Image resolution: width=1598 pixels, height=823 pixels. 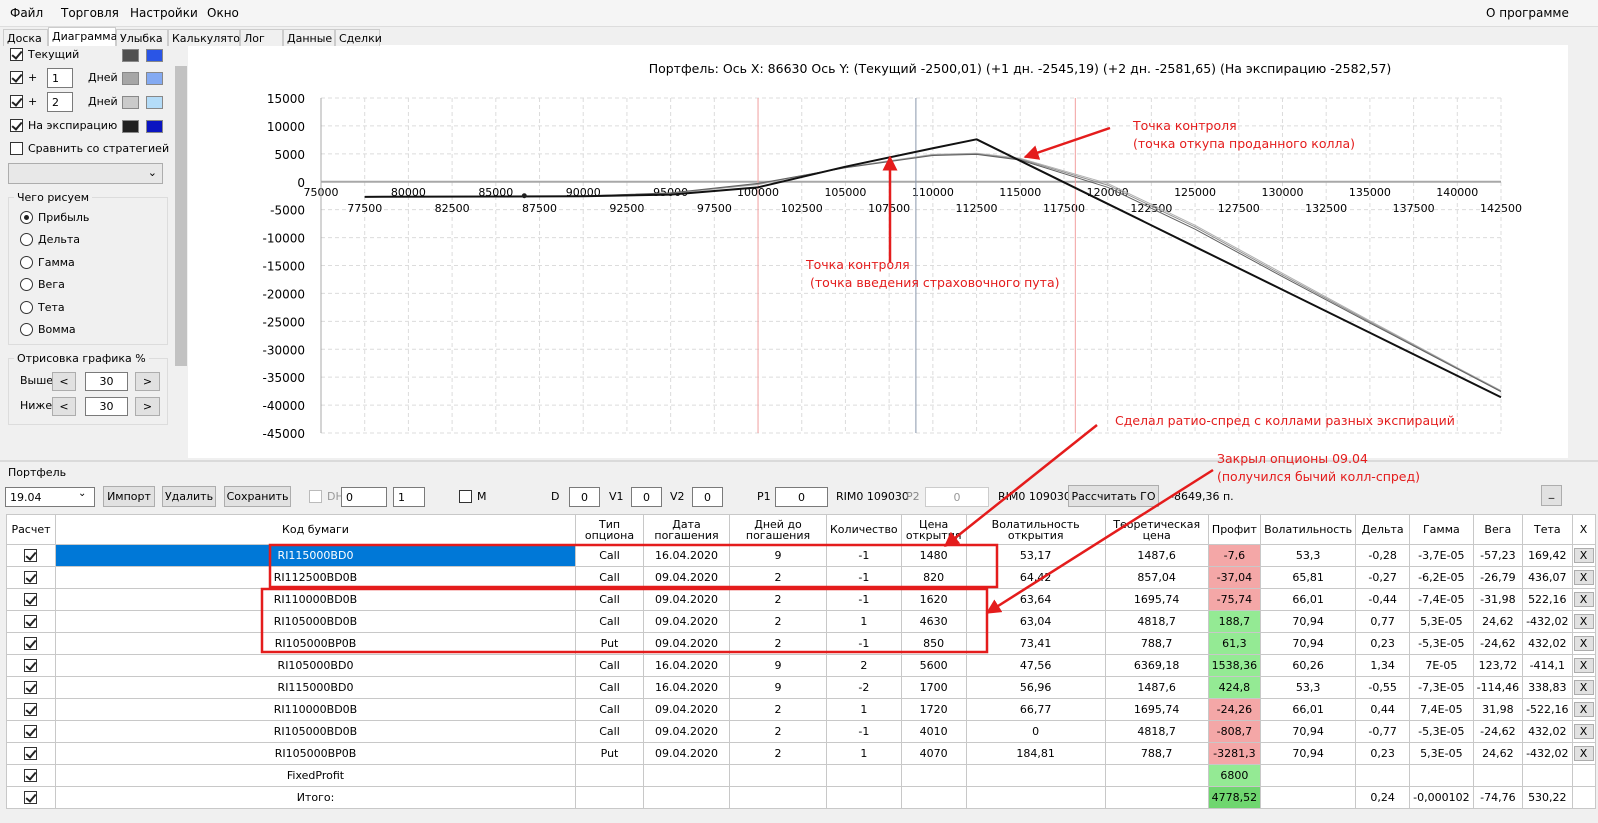 I want to click on tab: Данные, so click(x=309, y=37).